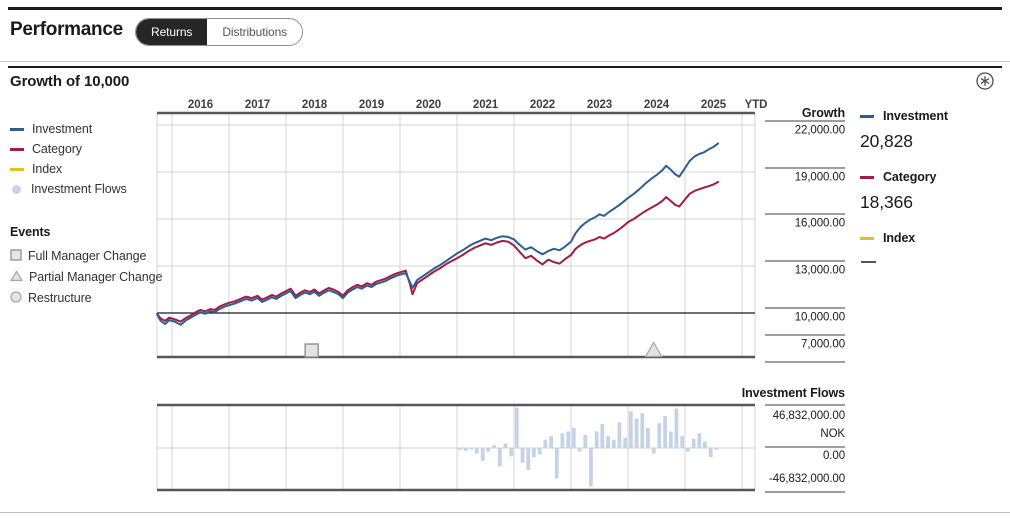  What do you see at coordinates (542, 105) in the screenshot?
I see `x-axis-label: 2022` at bounding box center [542, 105].